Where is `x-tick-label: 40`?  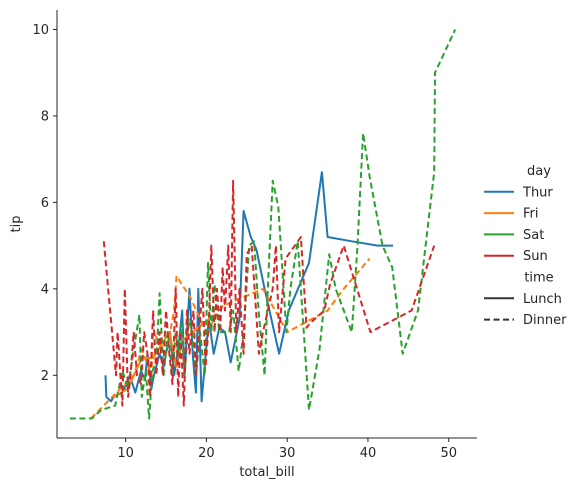 x-tick-label: 40 is located at coordinates (368, 453).